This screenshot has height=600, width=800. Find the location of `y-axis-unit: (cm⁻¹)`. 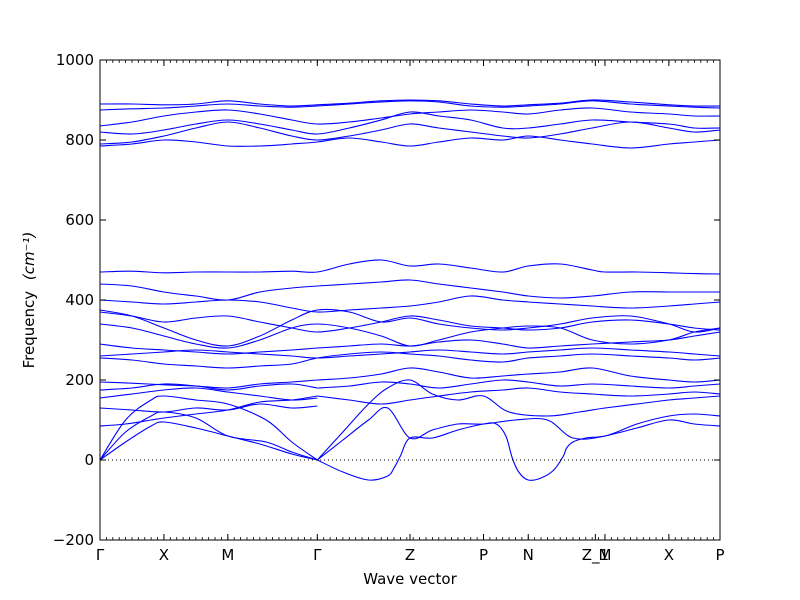

y-axis-unit: (cm⁻¹) is located at coordinates (29, 256).